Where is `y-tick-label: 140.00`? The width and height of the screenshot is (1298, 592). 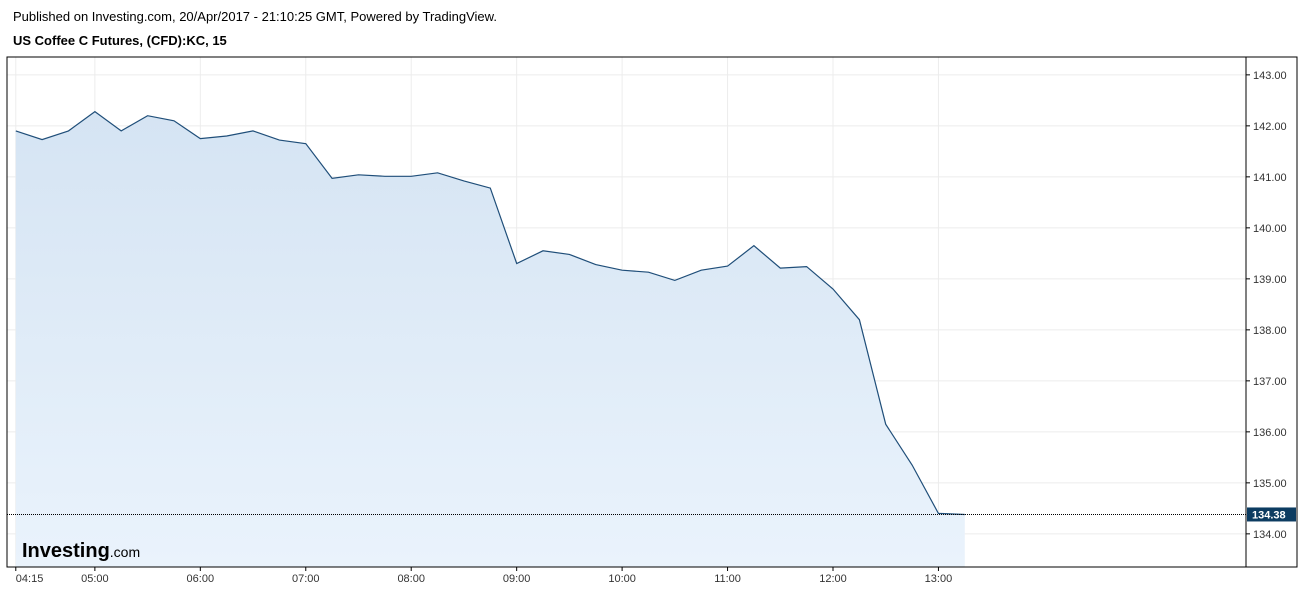
y-tick-label: 140.00 is located at coordinates (1270, 229).